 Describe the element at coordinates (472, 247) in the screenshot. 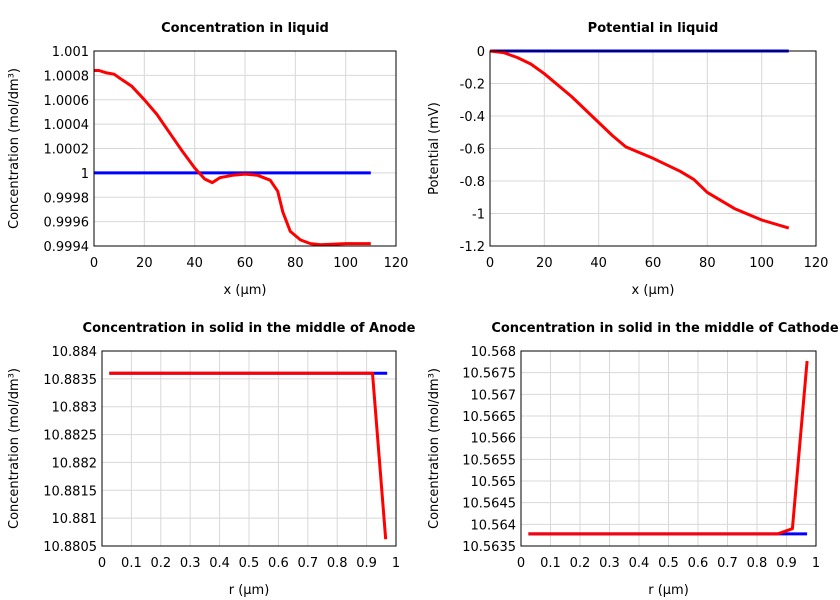

I see `y-tick-label: -1.2` at that location.